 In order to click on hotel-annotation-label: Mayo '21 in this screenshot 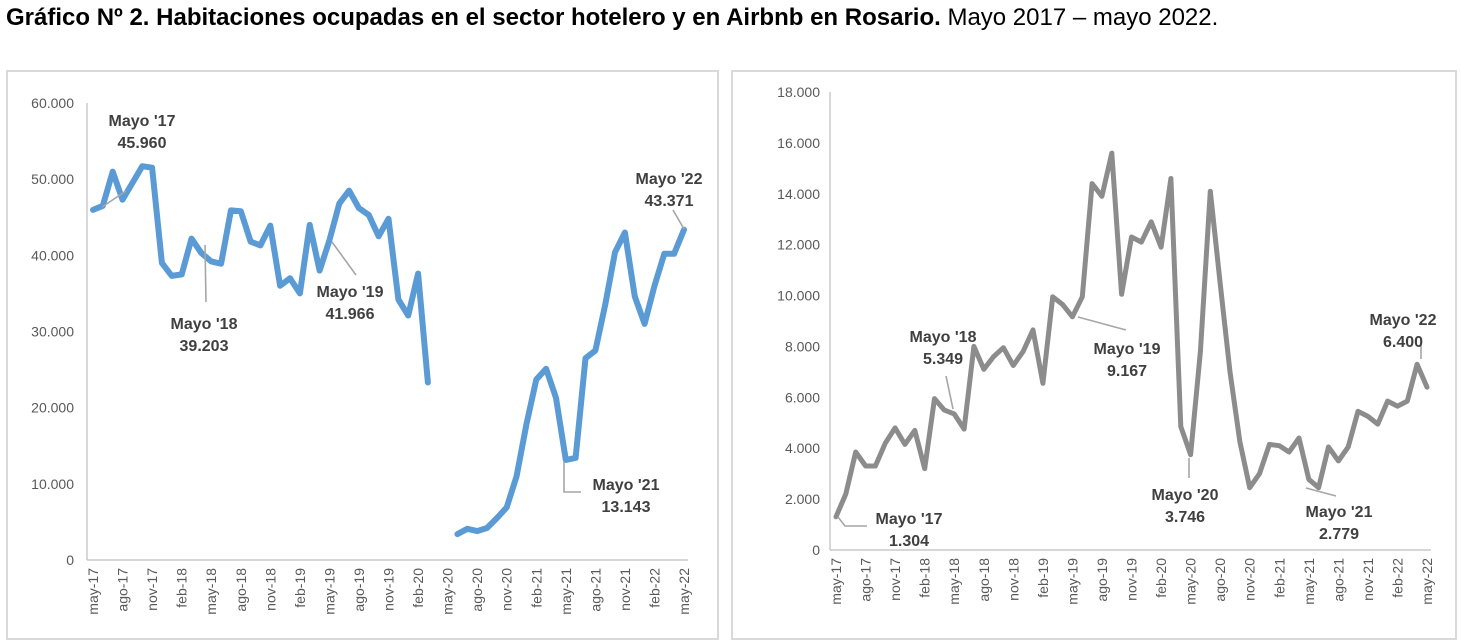, I will do `click(626, 485)`.